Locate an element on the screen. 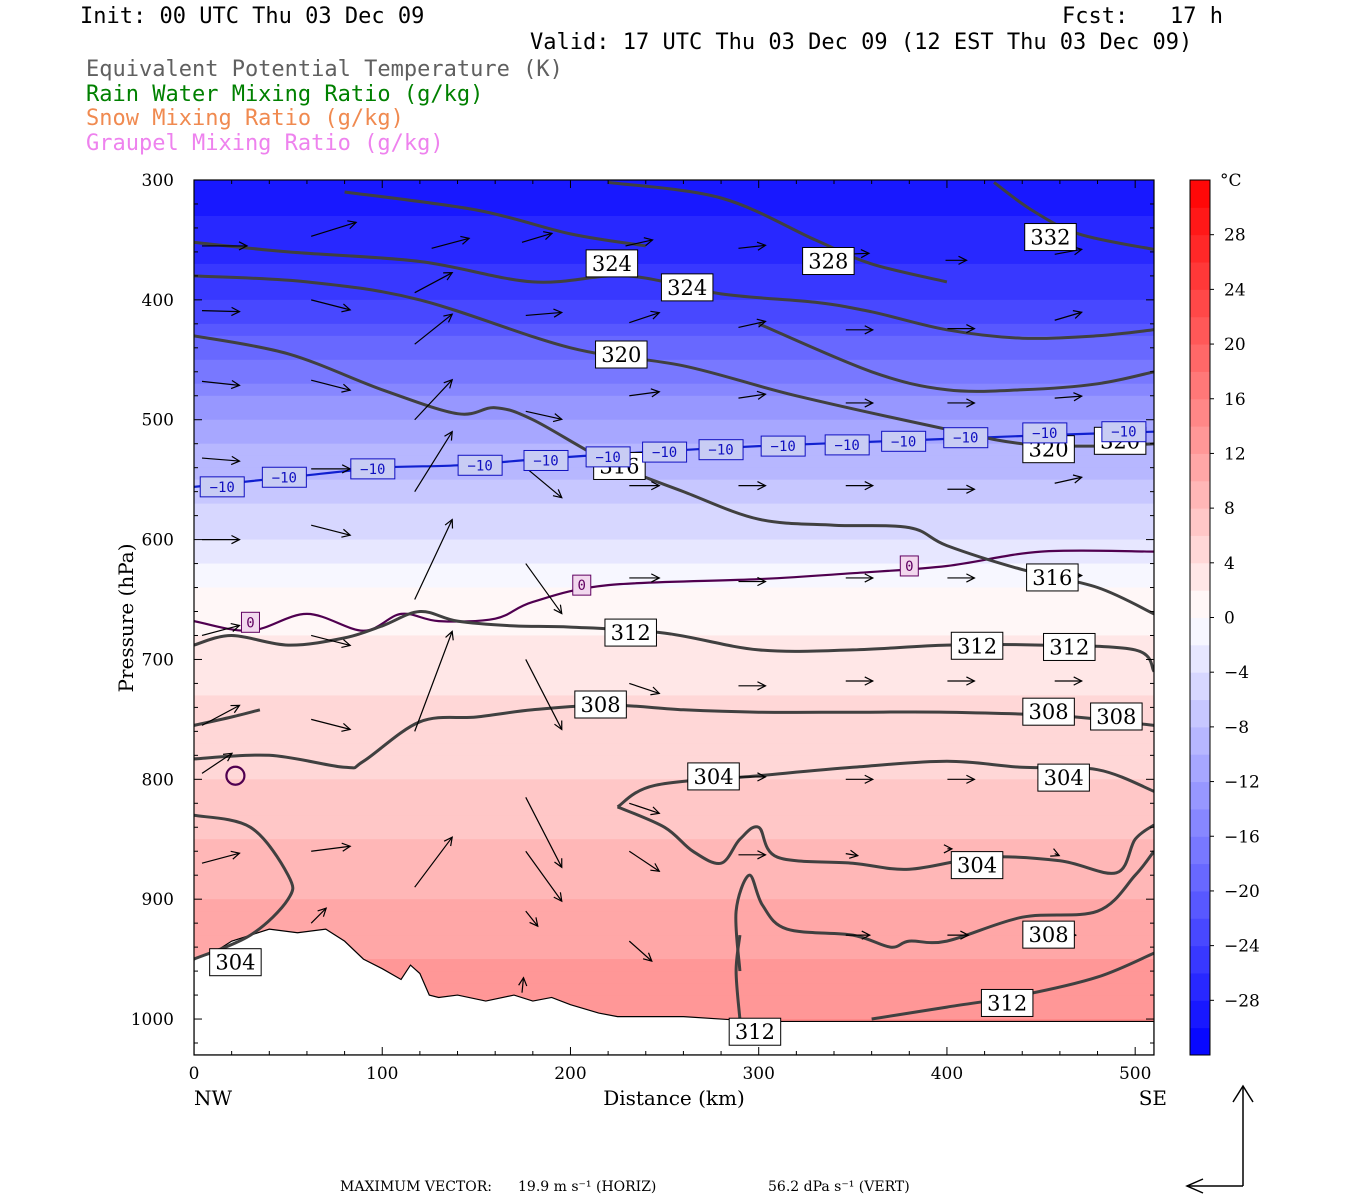  x-end-left-label: NW is located at coordinates (213, 1098).